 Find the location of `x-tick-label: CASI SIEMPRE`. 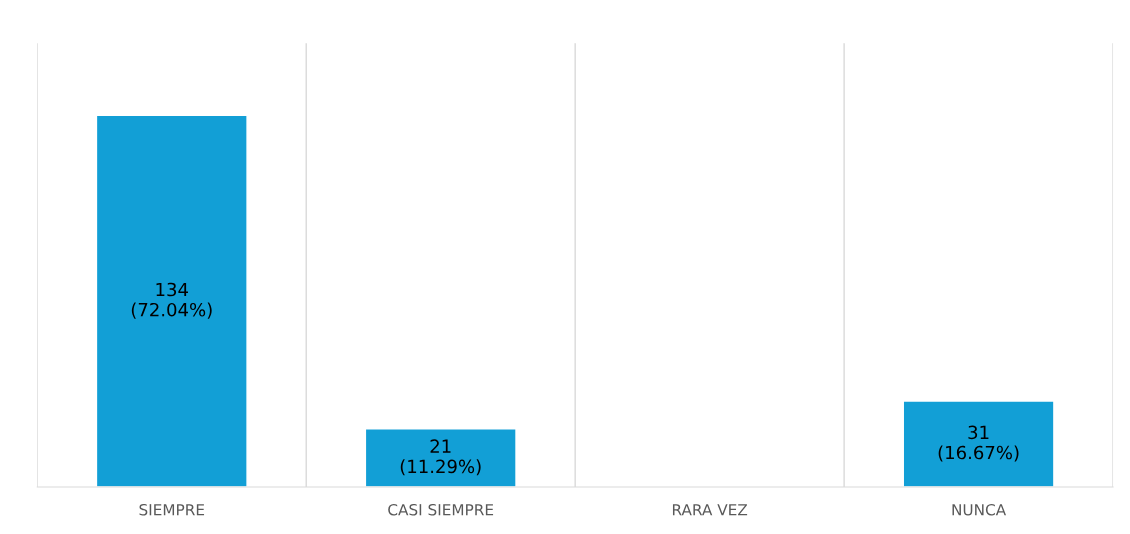

x-tick-label: CASI SIEMPRE is located at coordinates (441, 509).